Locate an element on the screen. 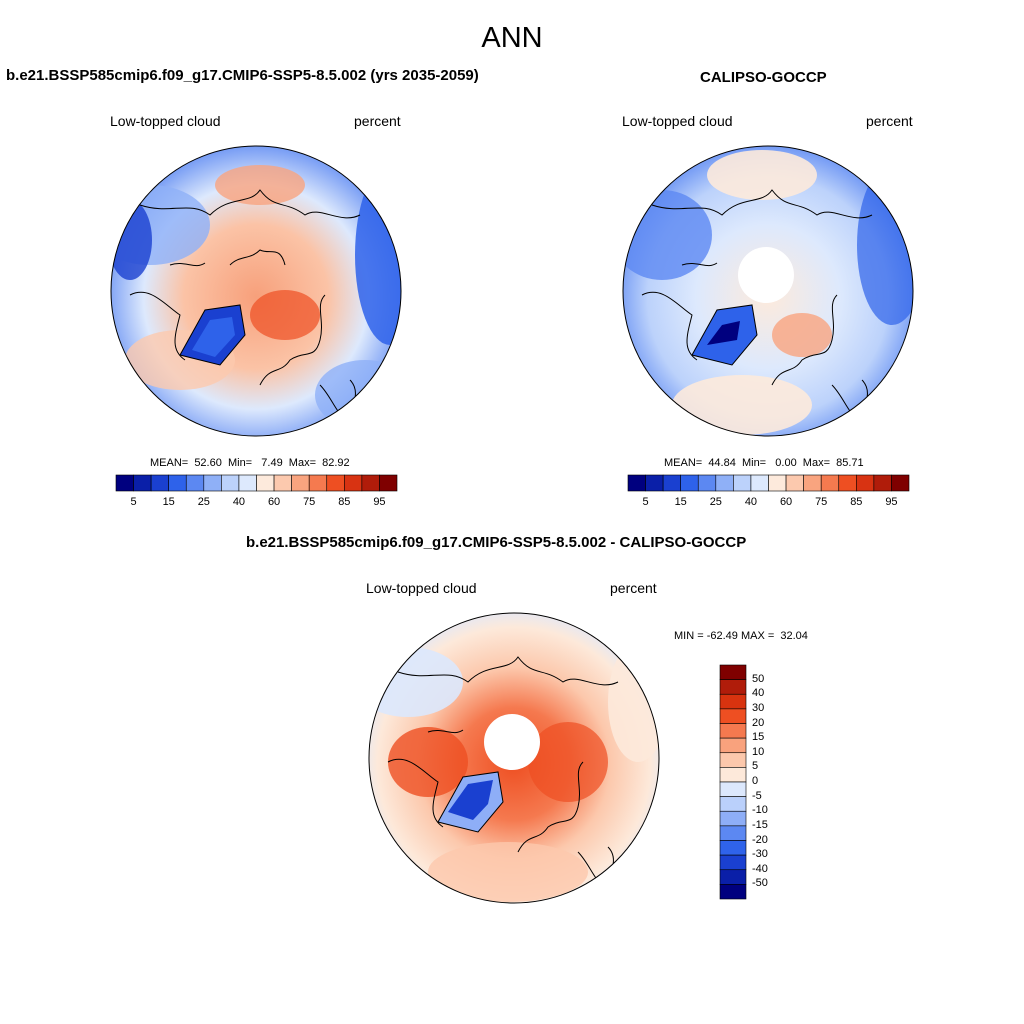  colorbar-tick-label: 20 is located at coordinates (758, 722).